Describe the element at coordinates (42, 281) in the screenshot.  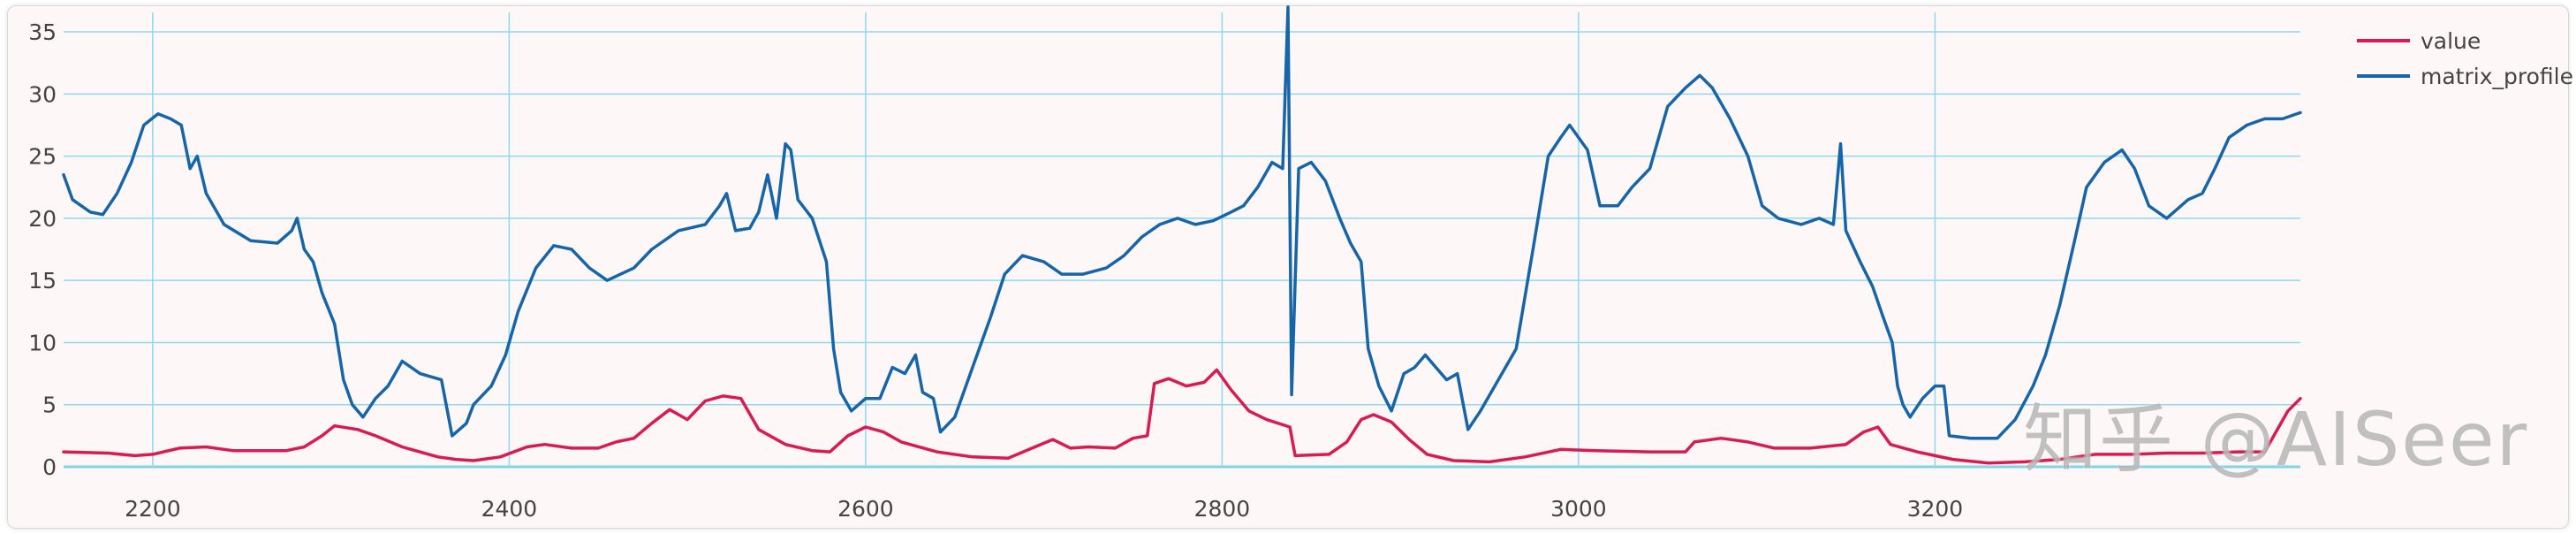
I see `y-tick-label-3: 15` at that location.